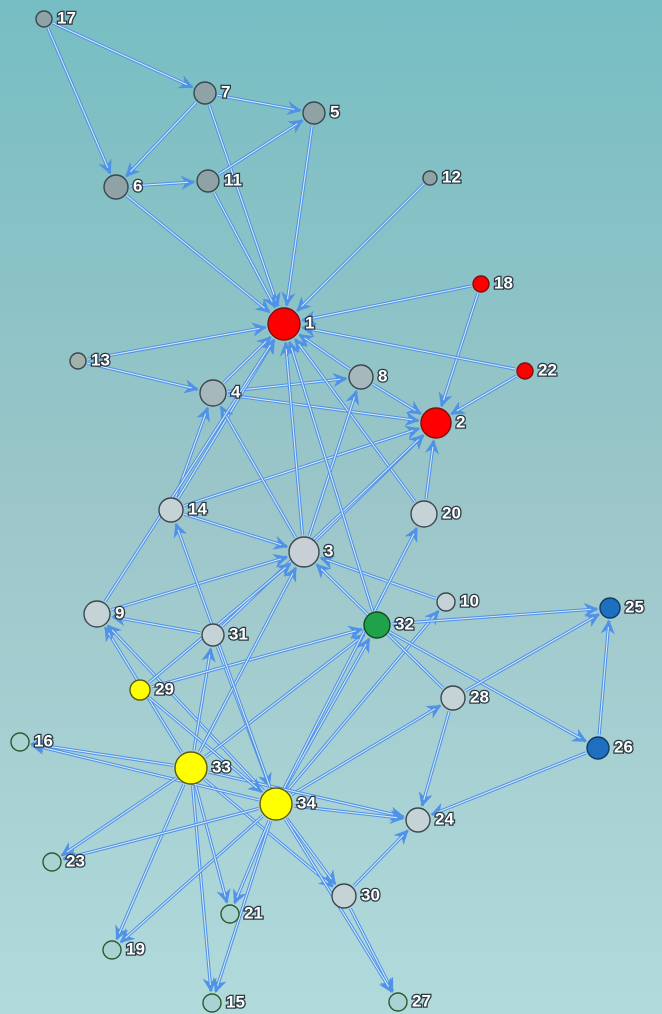  Describe the element at coordinates (451, 176) in the screenshot. I see `node-label: 12` at that location.